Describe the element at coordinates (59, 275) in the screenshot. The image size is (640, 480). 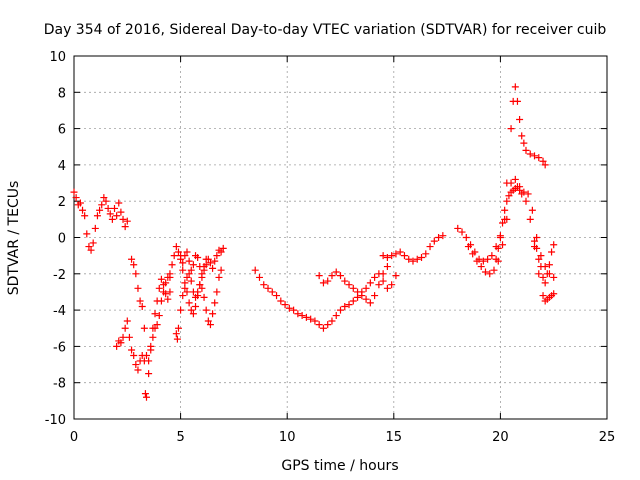
I see `y-tick-label: -2` at that location.